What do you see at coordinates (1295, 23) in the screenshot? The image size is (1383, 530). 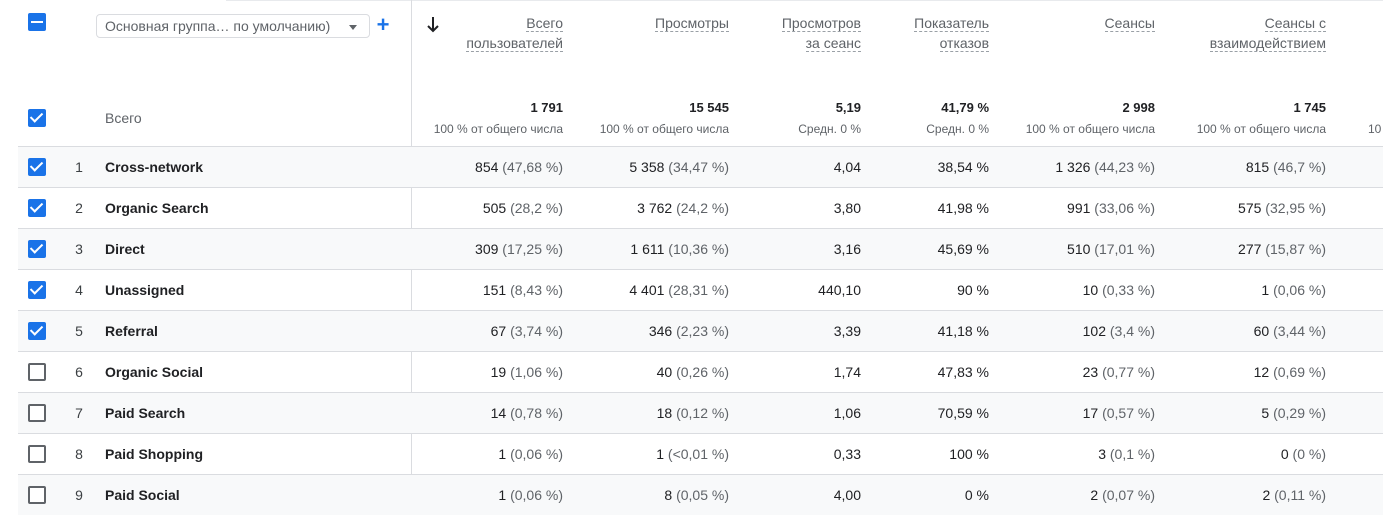 I see `column-header-line1: Сеансы с` at bounding box center [1295, 23].